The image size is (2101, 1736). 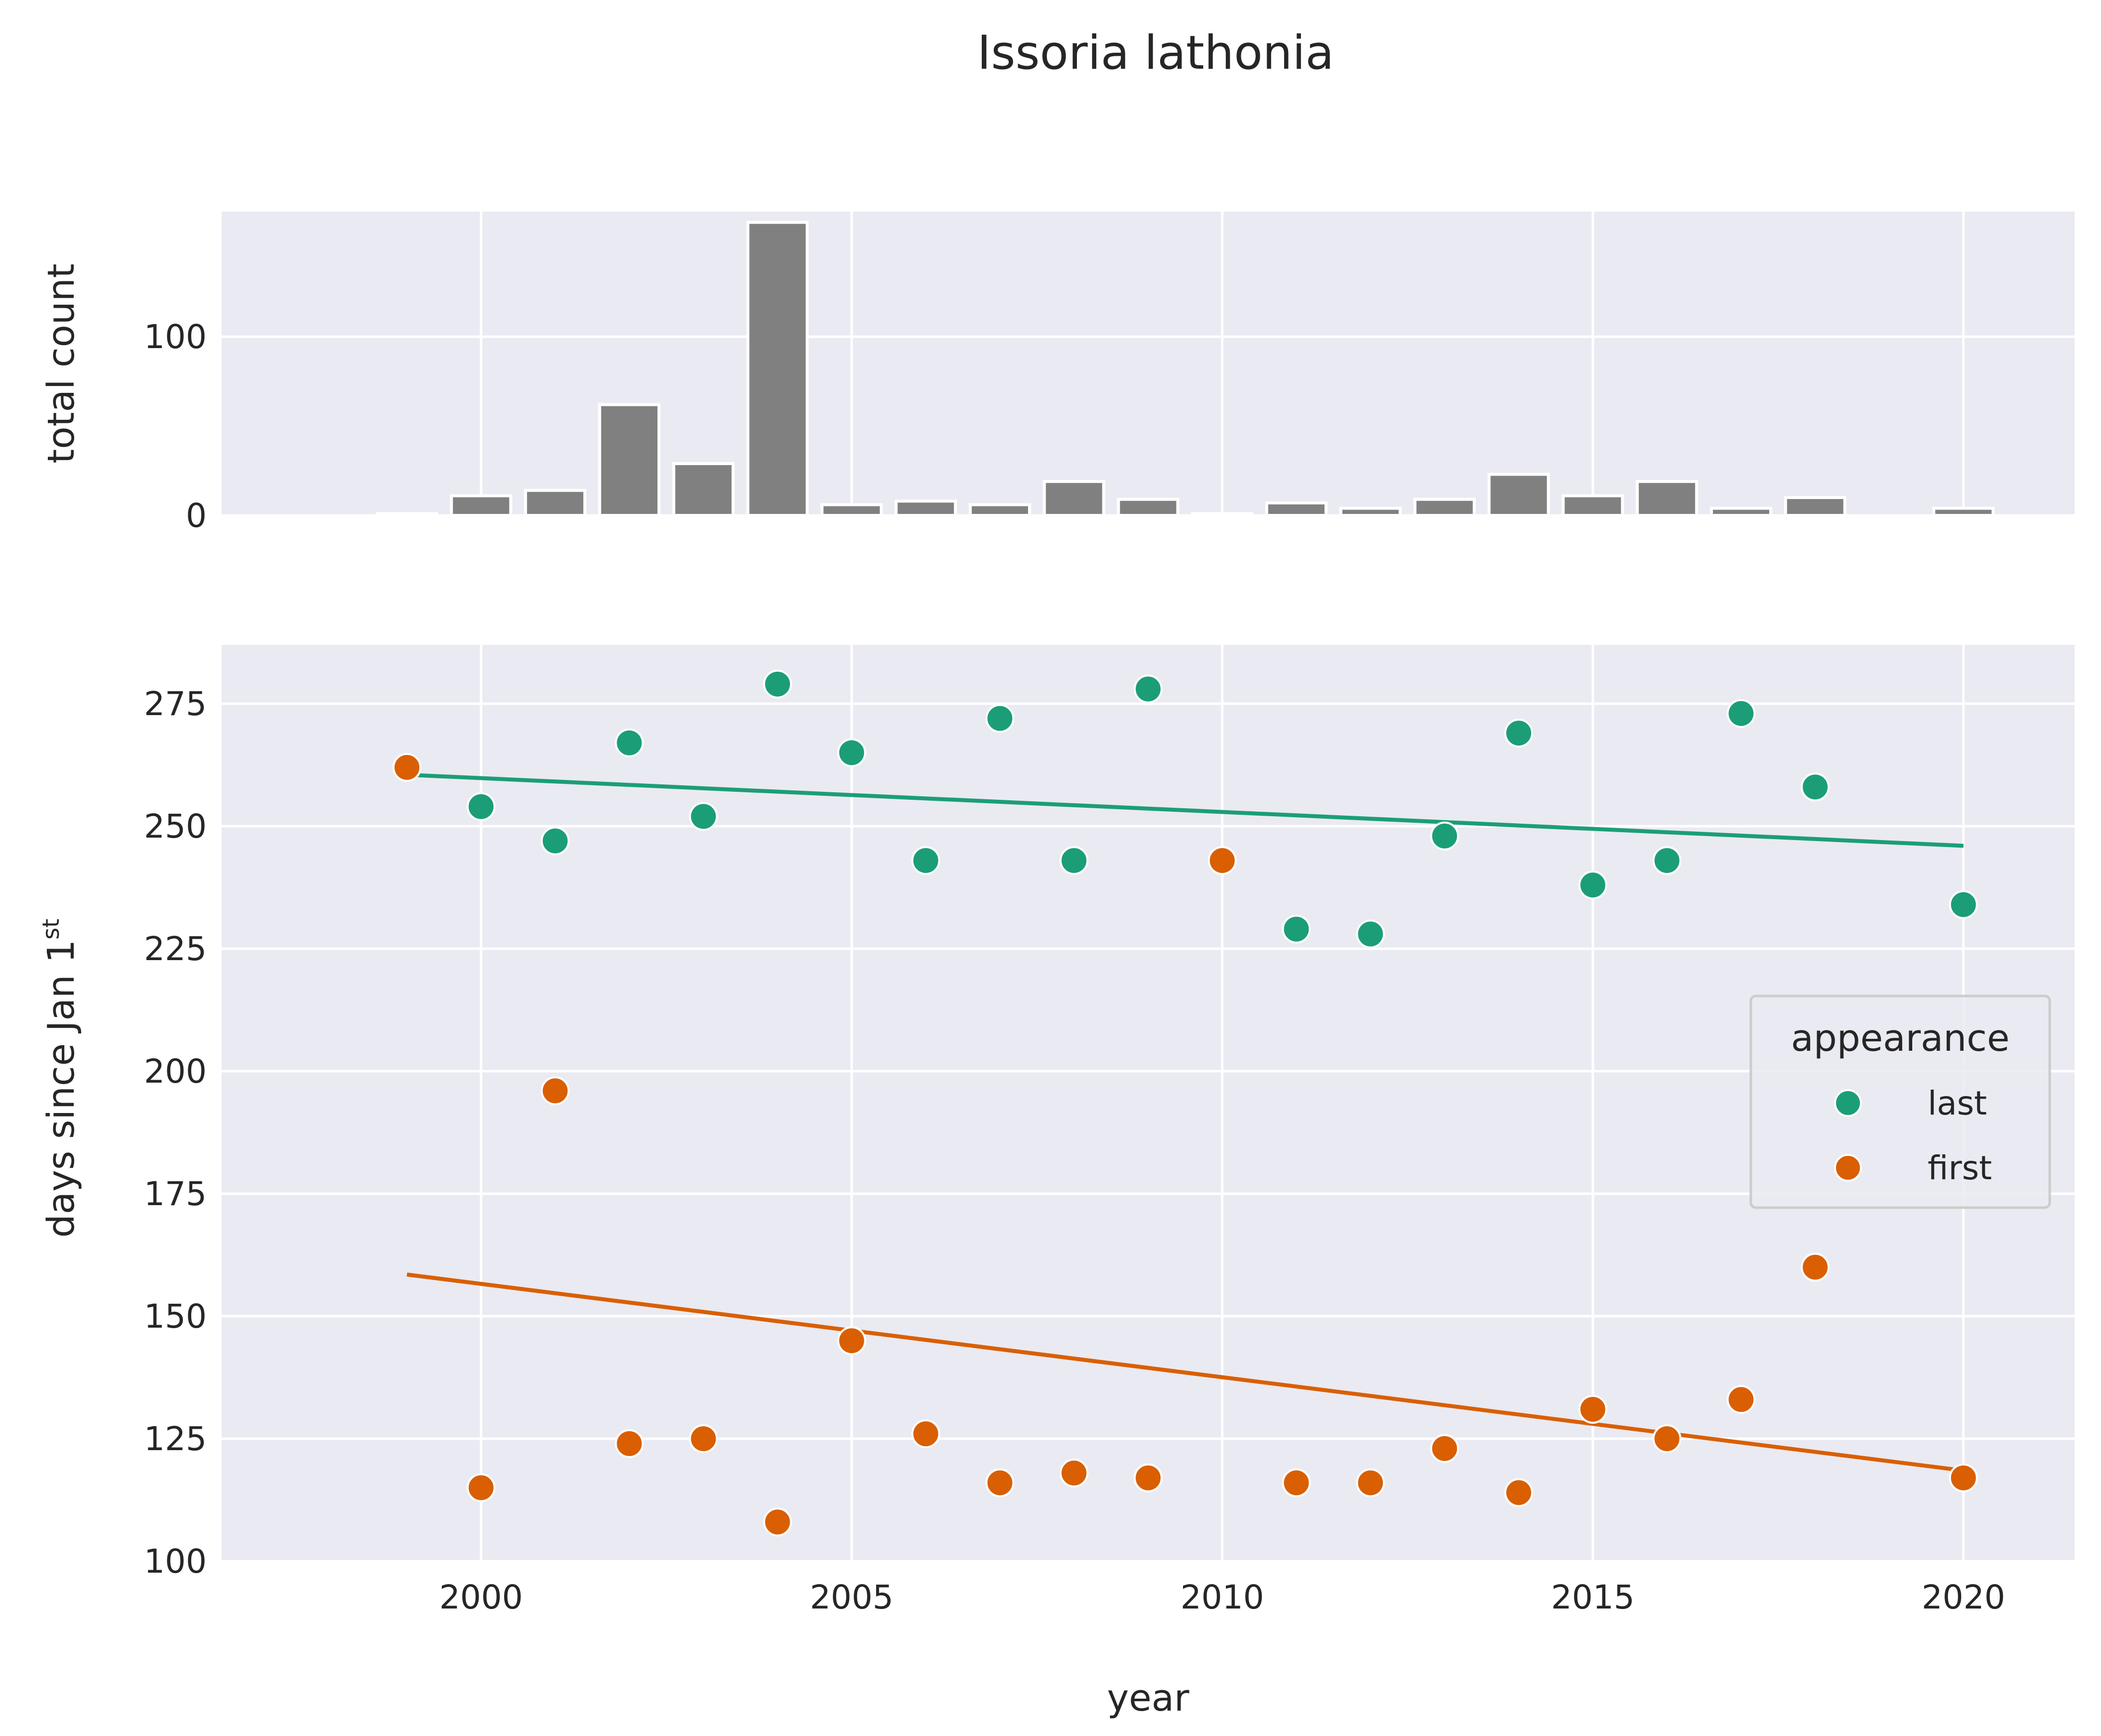 I want to click on bottom-x-tick-labels: 2000 2005 2010 2015 2020, so click(x=1222, y=1597).